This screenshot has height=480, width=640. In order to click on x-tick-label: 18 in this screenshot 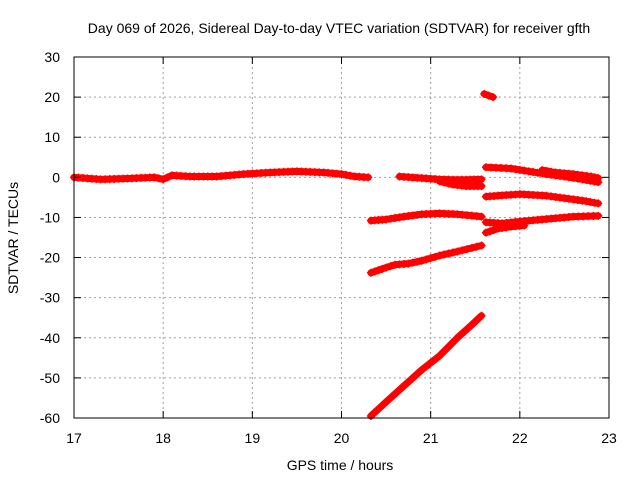, I will do `click(163, 438)`.